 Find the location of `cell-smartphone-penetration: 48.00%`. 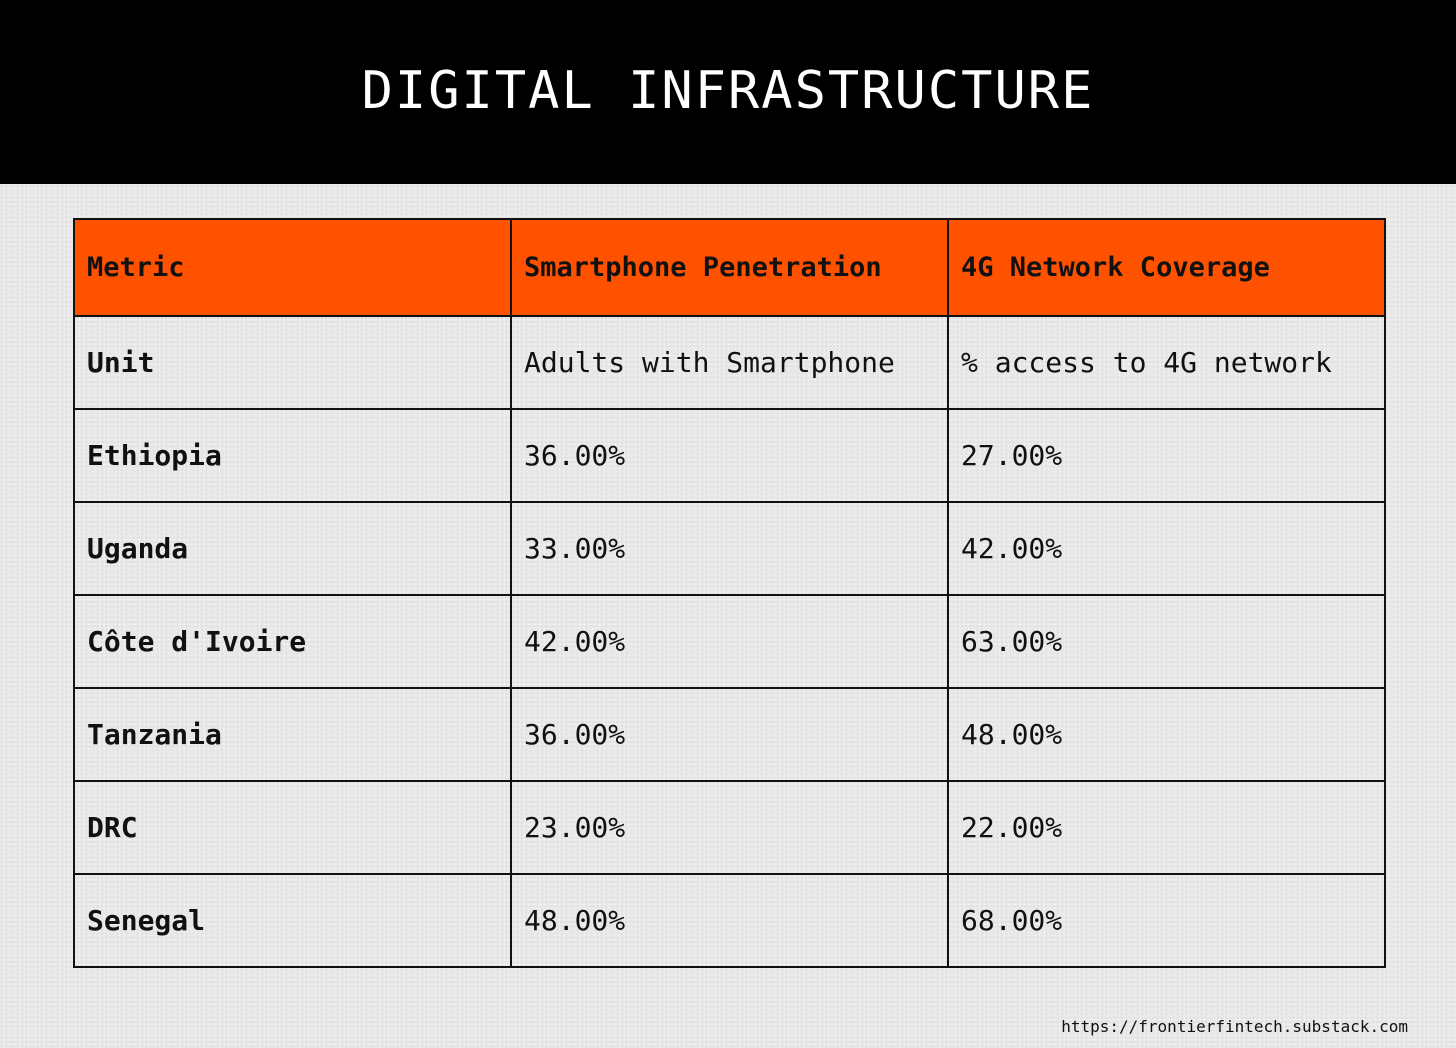

cell-smartphone-penetration: 48.00% is located at coordinates (729, 920).